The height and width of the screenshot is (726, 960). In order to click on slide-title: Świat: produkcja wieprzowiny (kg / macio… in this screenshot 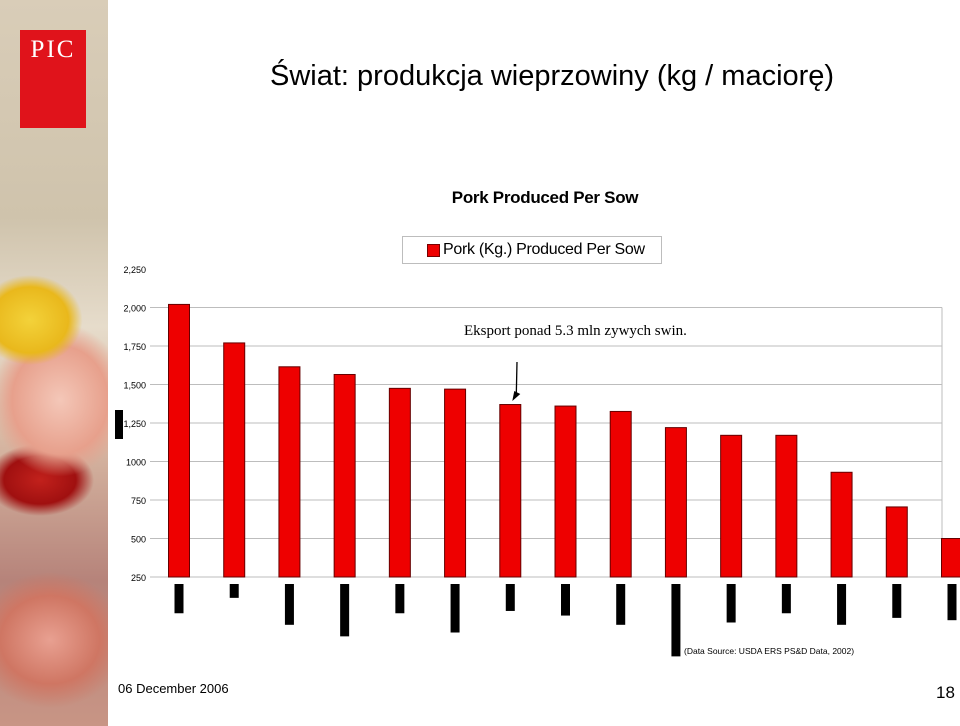, I will do `click(552, 76)`.